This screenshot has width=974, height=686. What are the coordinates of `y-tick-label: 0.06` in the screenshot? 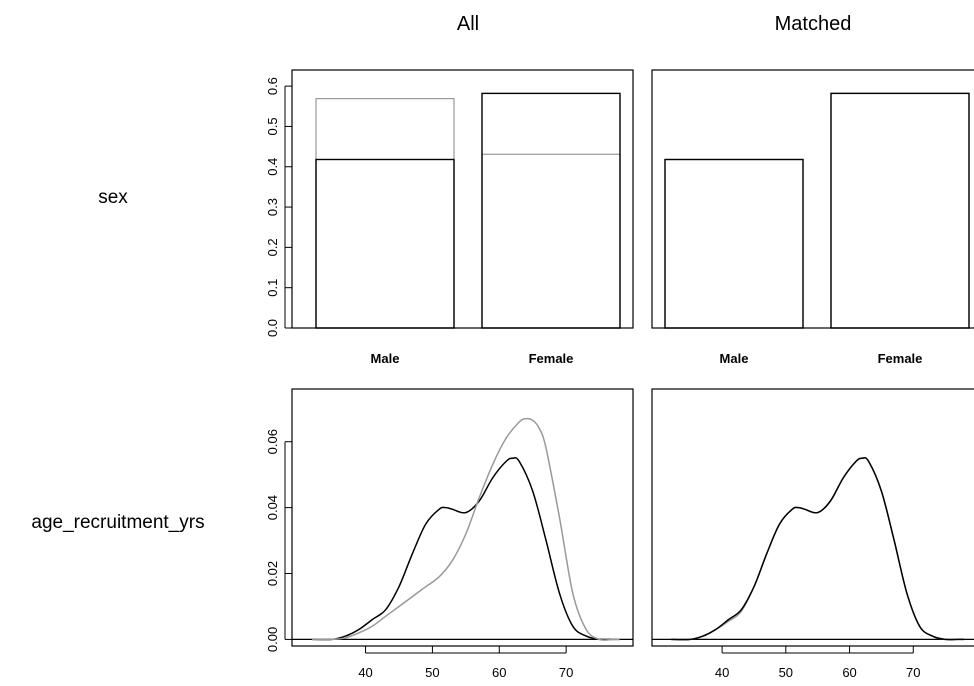 It's located at (272, 441).